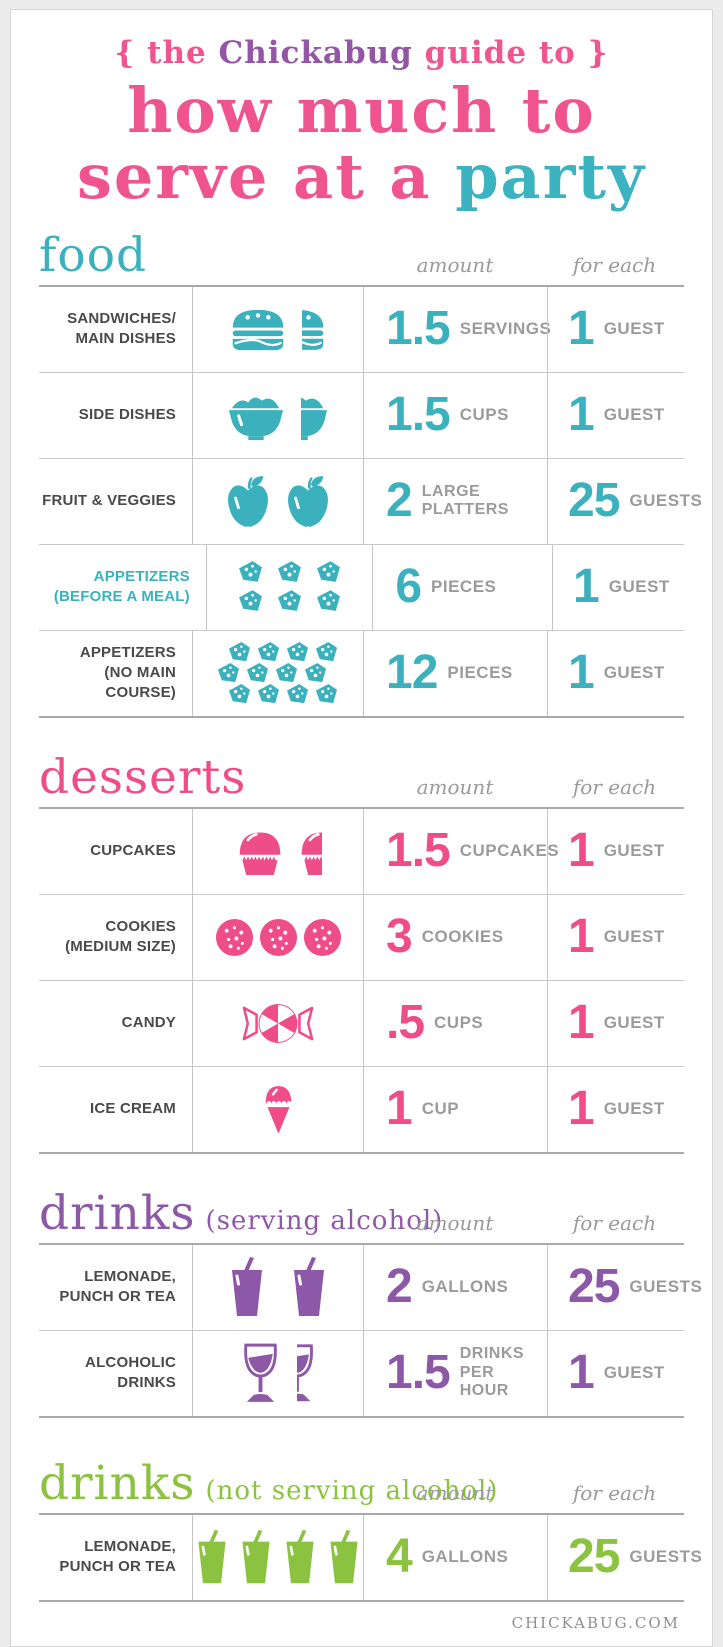 The height and width of the screenshot is (1647, 723). I want to click on amount-cell: 6 PIECES, so click(462, 587).